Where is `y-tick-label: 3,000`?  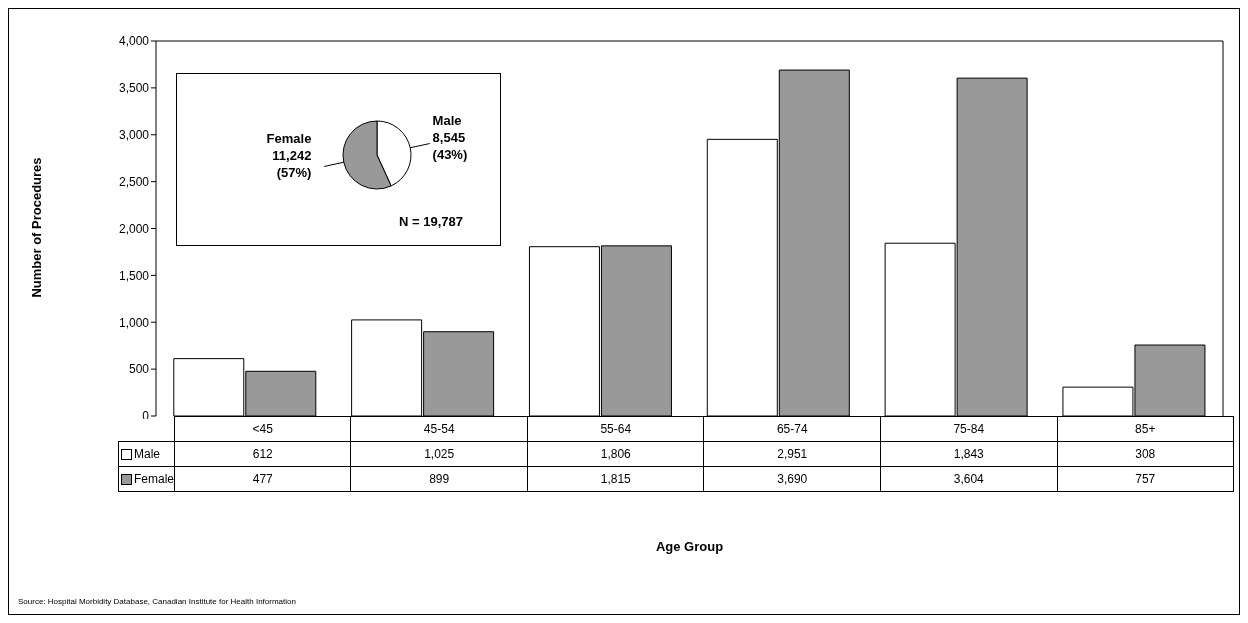 y-tick-label: 3,000 is located at coordinates (134, 135).